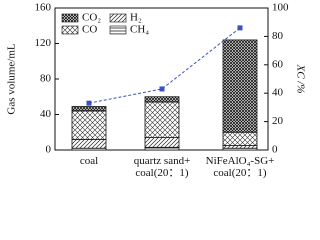 This screenshot has width=320, height=240. What do you see at coordinates (12, 78) in the screenshot?
I see `y-axis-label: Gas volume/mL` at bounding box center [12, 78].